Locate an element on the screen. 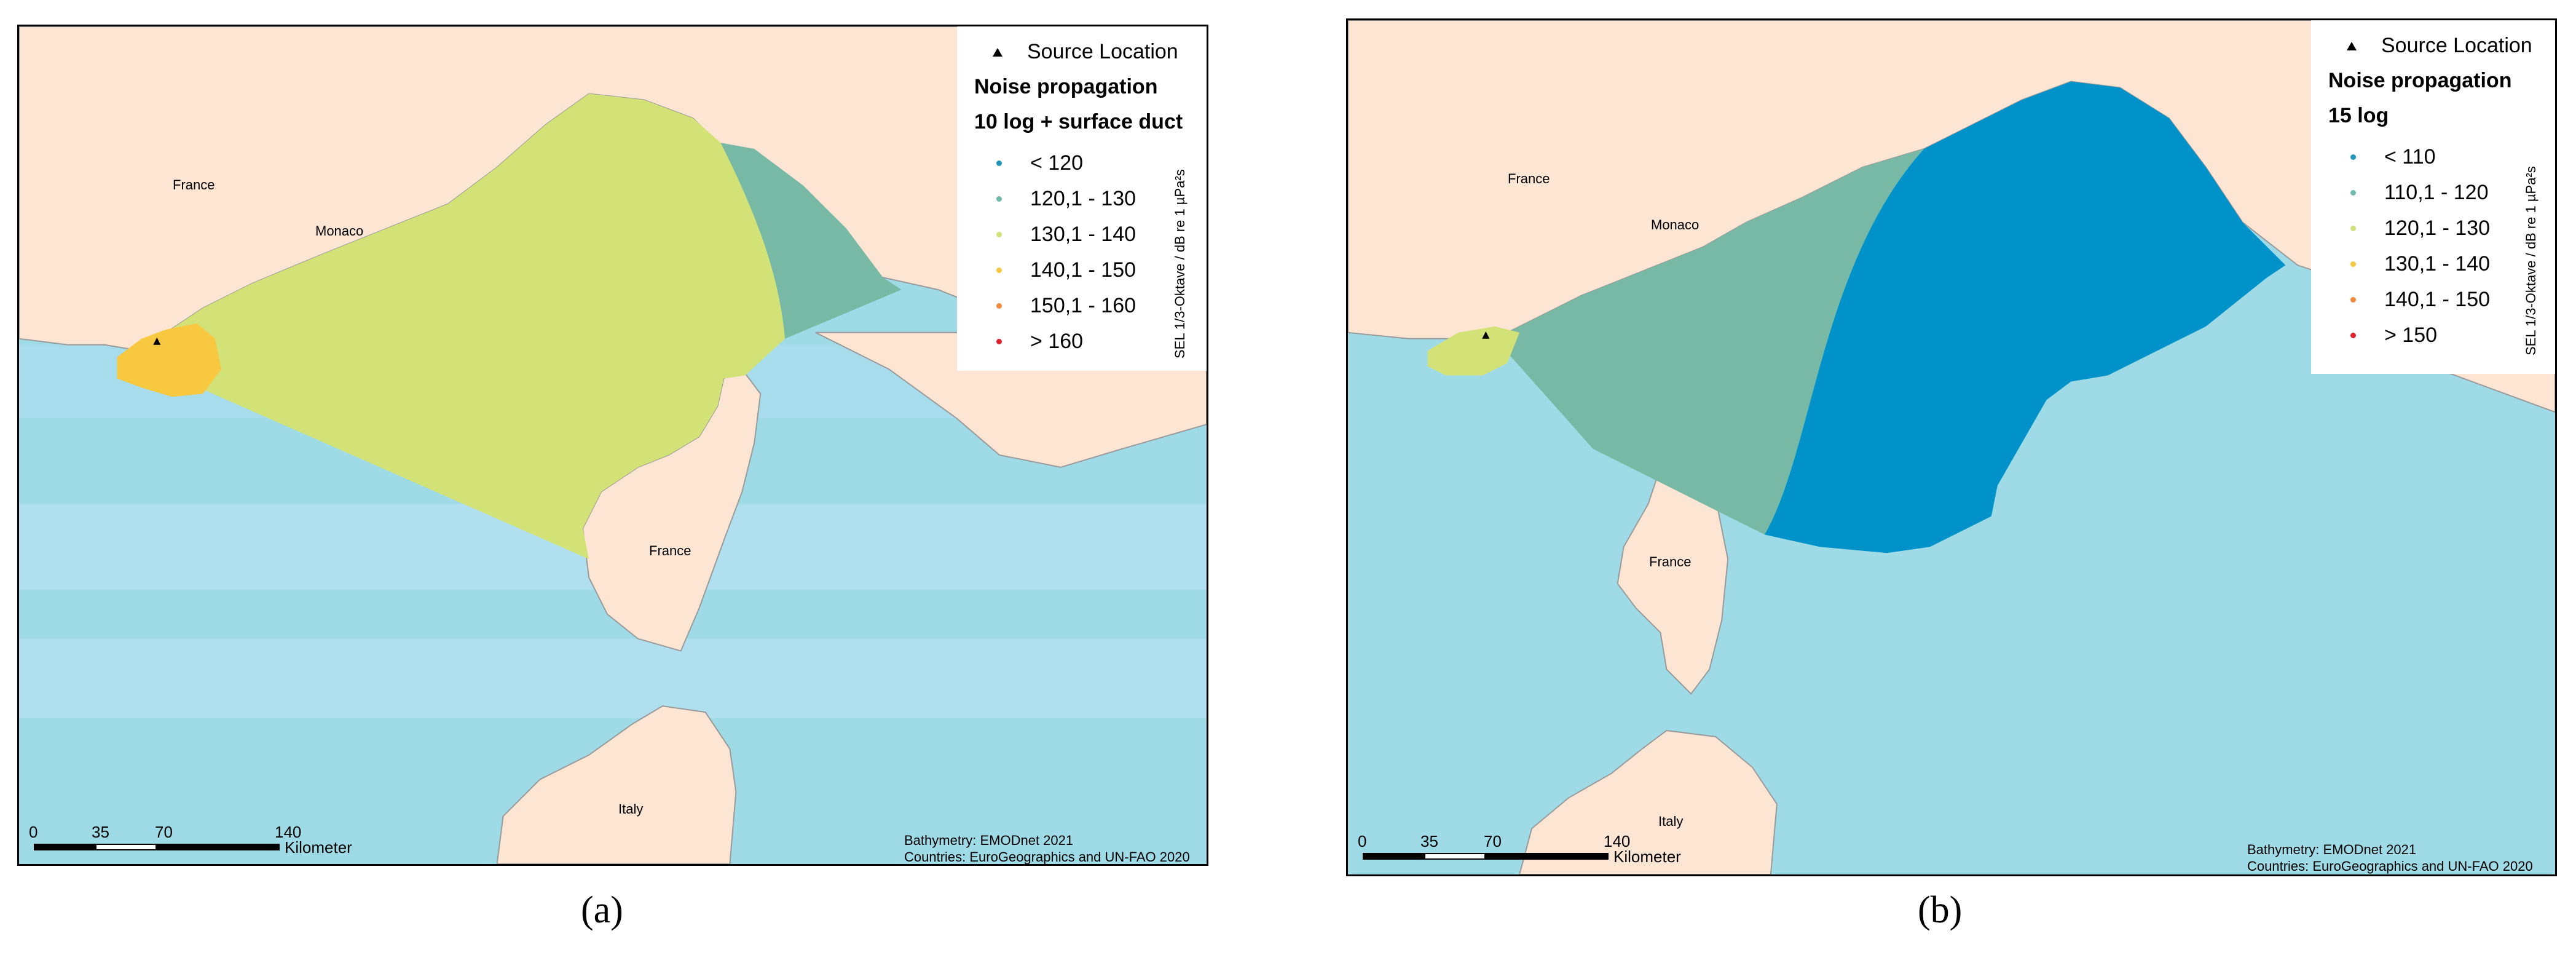 Image resolution: width=2576 pixels, height=955 pixels. caption-a: (a) is located at coordinates (602, 910).